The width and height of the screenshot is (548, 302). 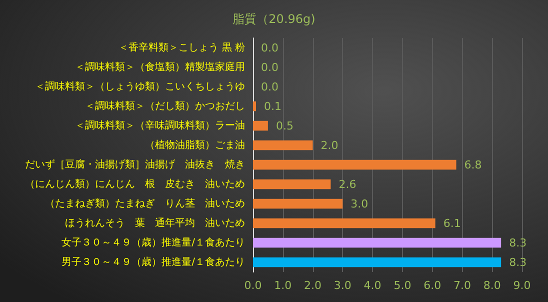 I want to click on y-tick-label: ＜調味料類＞（しょうゆ類）こいくちしょうゆ, so click(x=140, y=86).